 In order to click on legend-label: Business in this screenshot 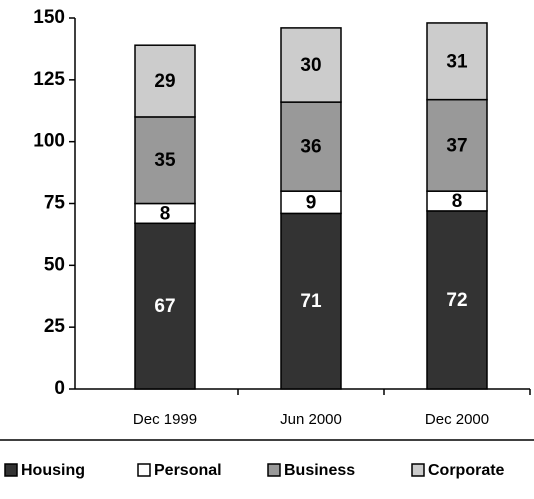, I will do `click(319, 470)`.